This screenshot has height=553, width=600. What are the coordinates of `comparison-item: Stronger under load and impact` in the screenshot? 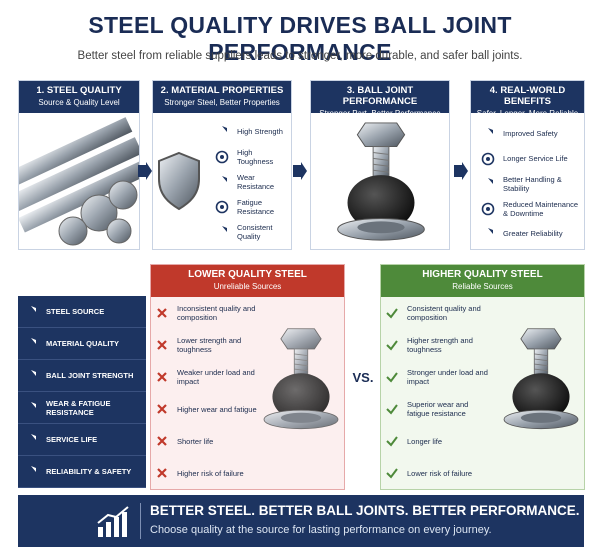 It's located at (437, 377).